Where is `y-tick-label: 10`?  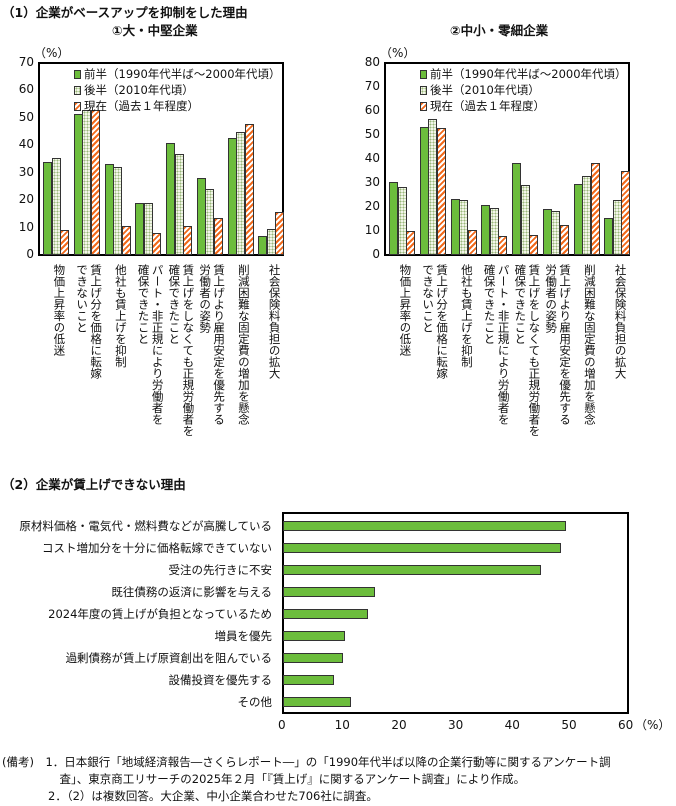
y-tick-label: 10 is located at coordinates (26, 226).